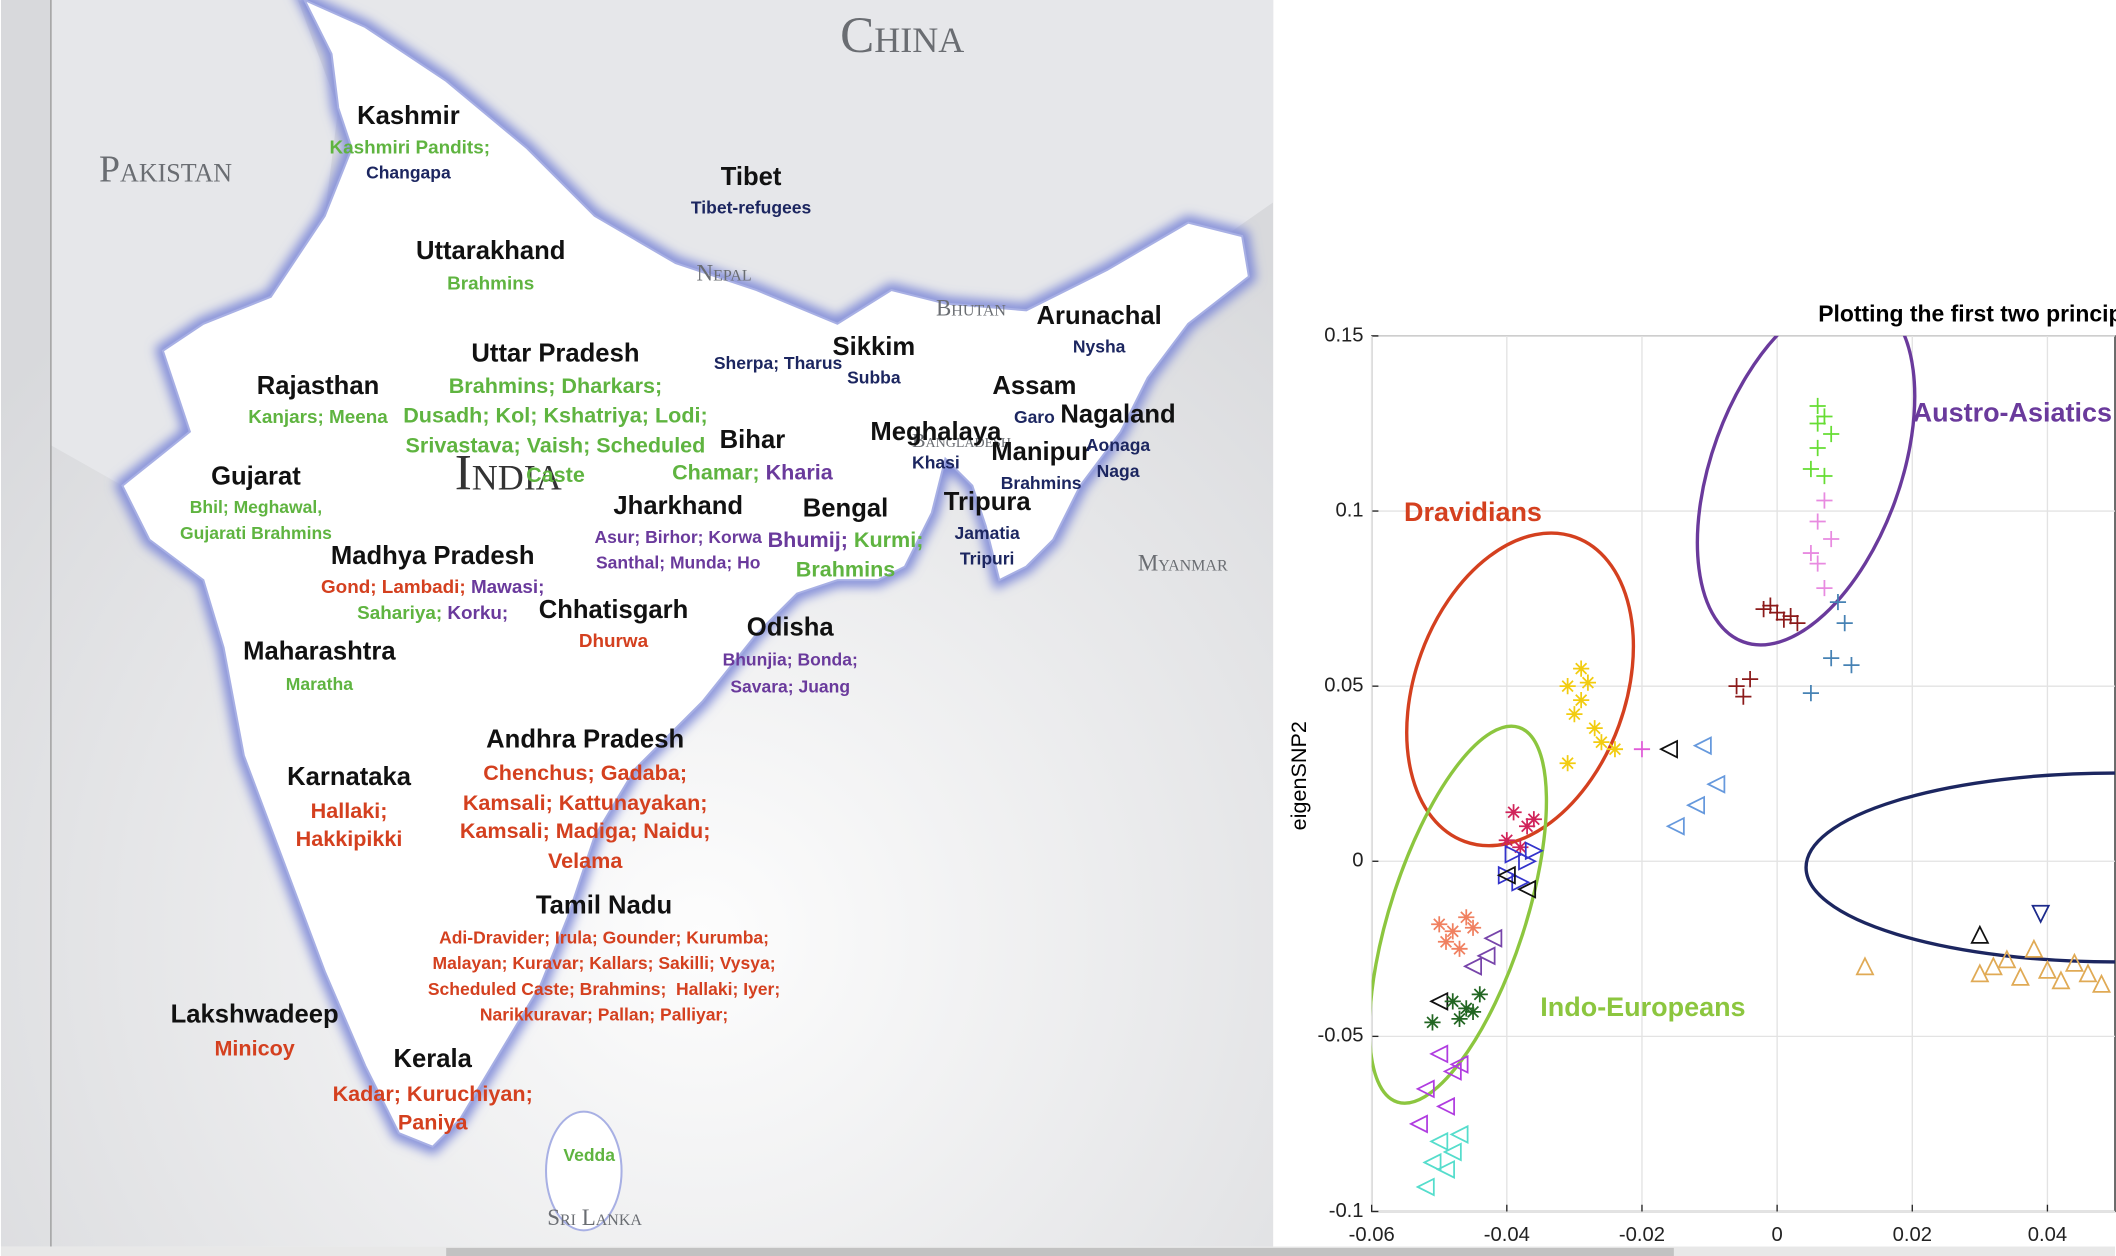 The width and height of the screenshot is (2116, 1256). I want to click on y-tick-label: -0.05, so click(1340, 1036).